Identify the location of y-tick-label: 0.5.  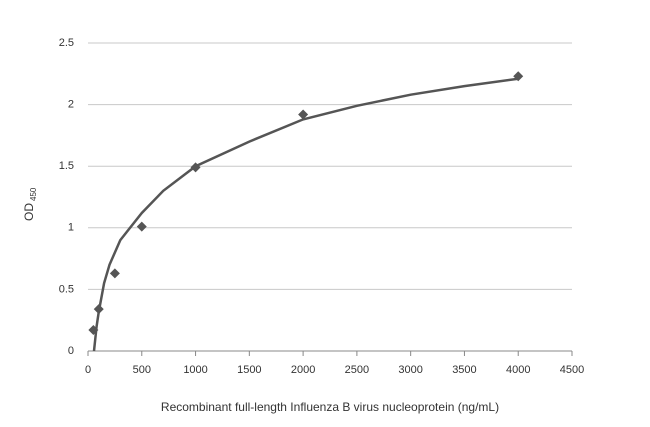
(66, 289).